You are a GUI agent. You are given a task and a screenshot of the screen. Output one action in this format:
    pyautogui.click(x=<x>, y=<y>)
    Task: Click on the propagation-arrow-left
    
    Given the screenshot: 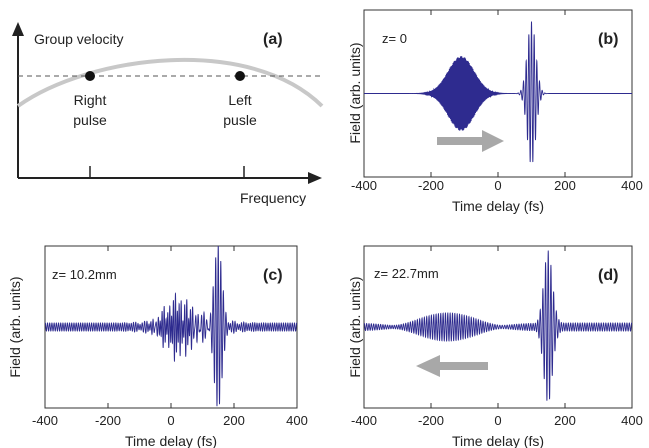 What is the action you would take?
    pyautogui.click(x=452, y=366)
    